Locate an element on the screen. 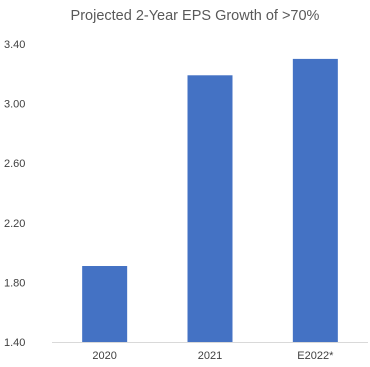  y-tick-label: 1.40 is located at coordinates (14, 343).